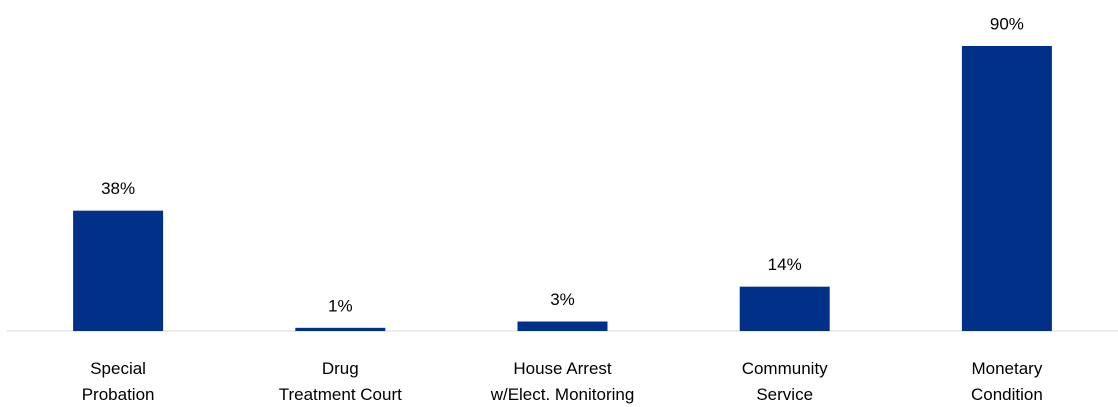  Describe the element at coordinates (1007, 381) in the screenshot. I see `x-tick-label: Monetary Condition` at that location.